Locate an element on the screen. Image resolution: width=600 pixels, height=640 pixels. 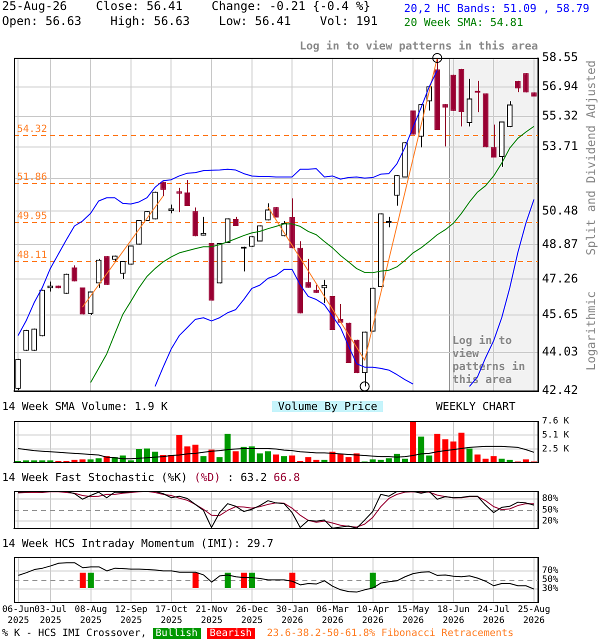
x-tick-label: 21-Nov 2025 is located at coordinates (211, 615).